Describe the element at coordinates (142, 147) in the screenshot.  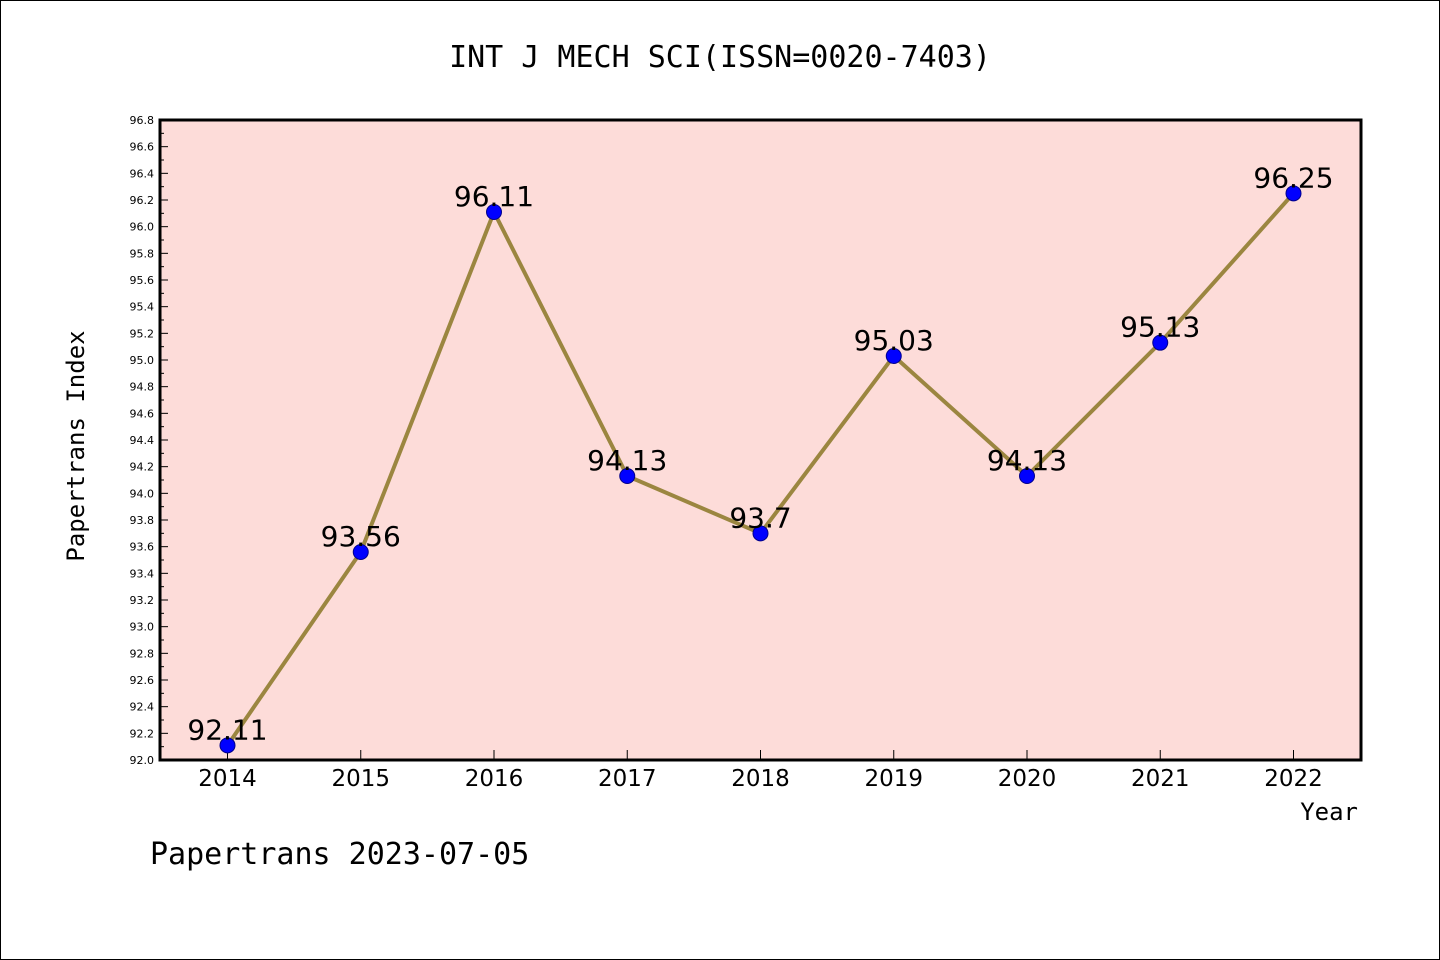
I see `y-tick-label: 96.6` at that location.